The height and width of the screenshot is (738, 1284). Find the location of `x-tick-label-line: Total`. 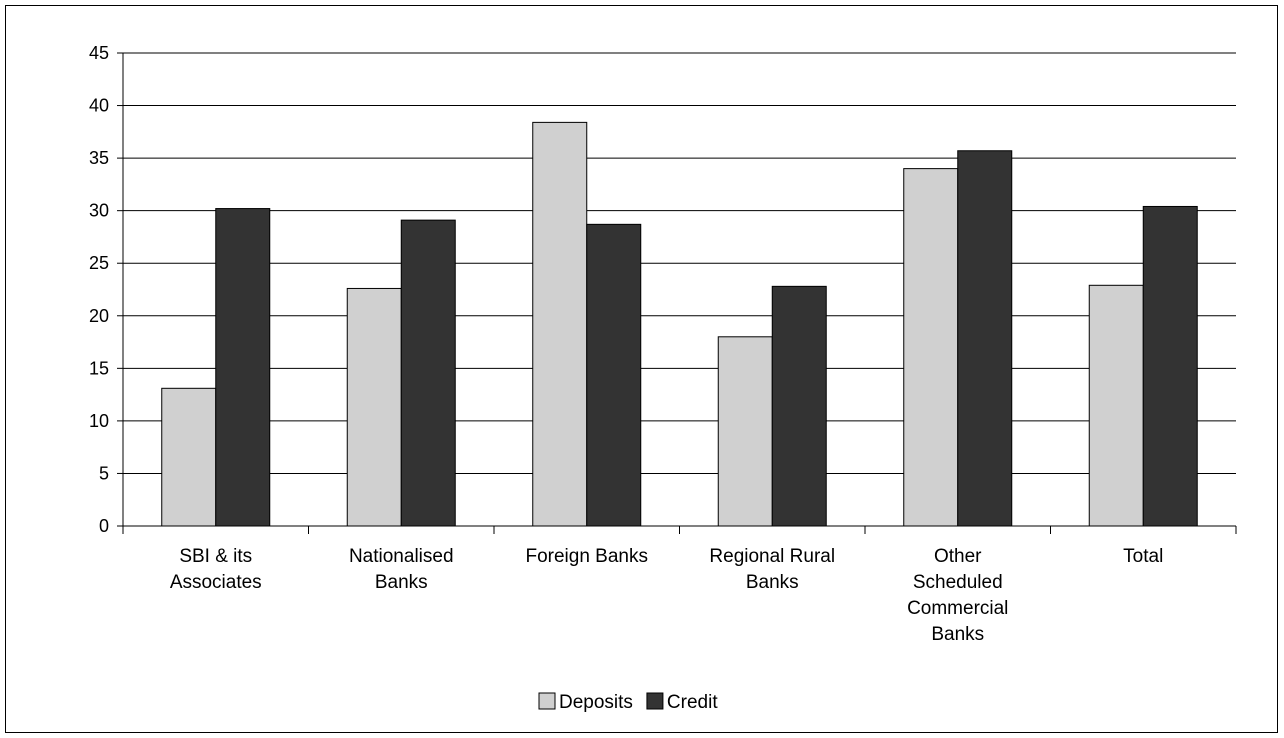

x-tick-label-line: Total is located at coordinates (1143, 556).